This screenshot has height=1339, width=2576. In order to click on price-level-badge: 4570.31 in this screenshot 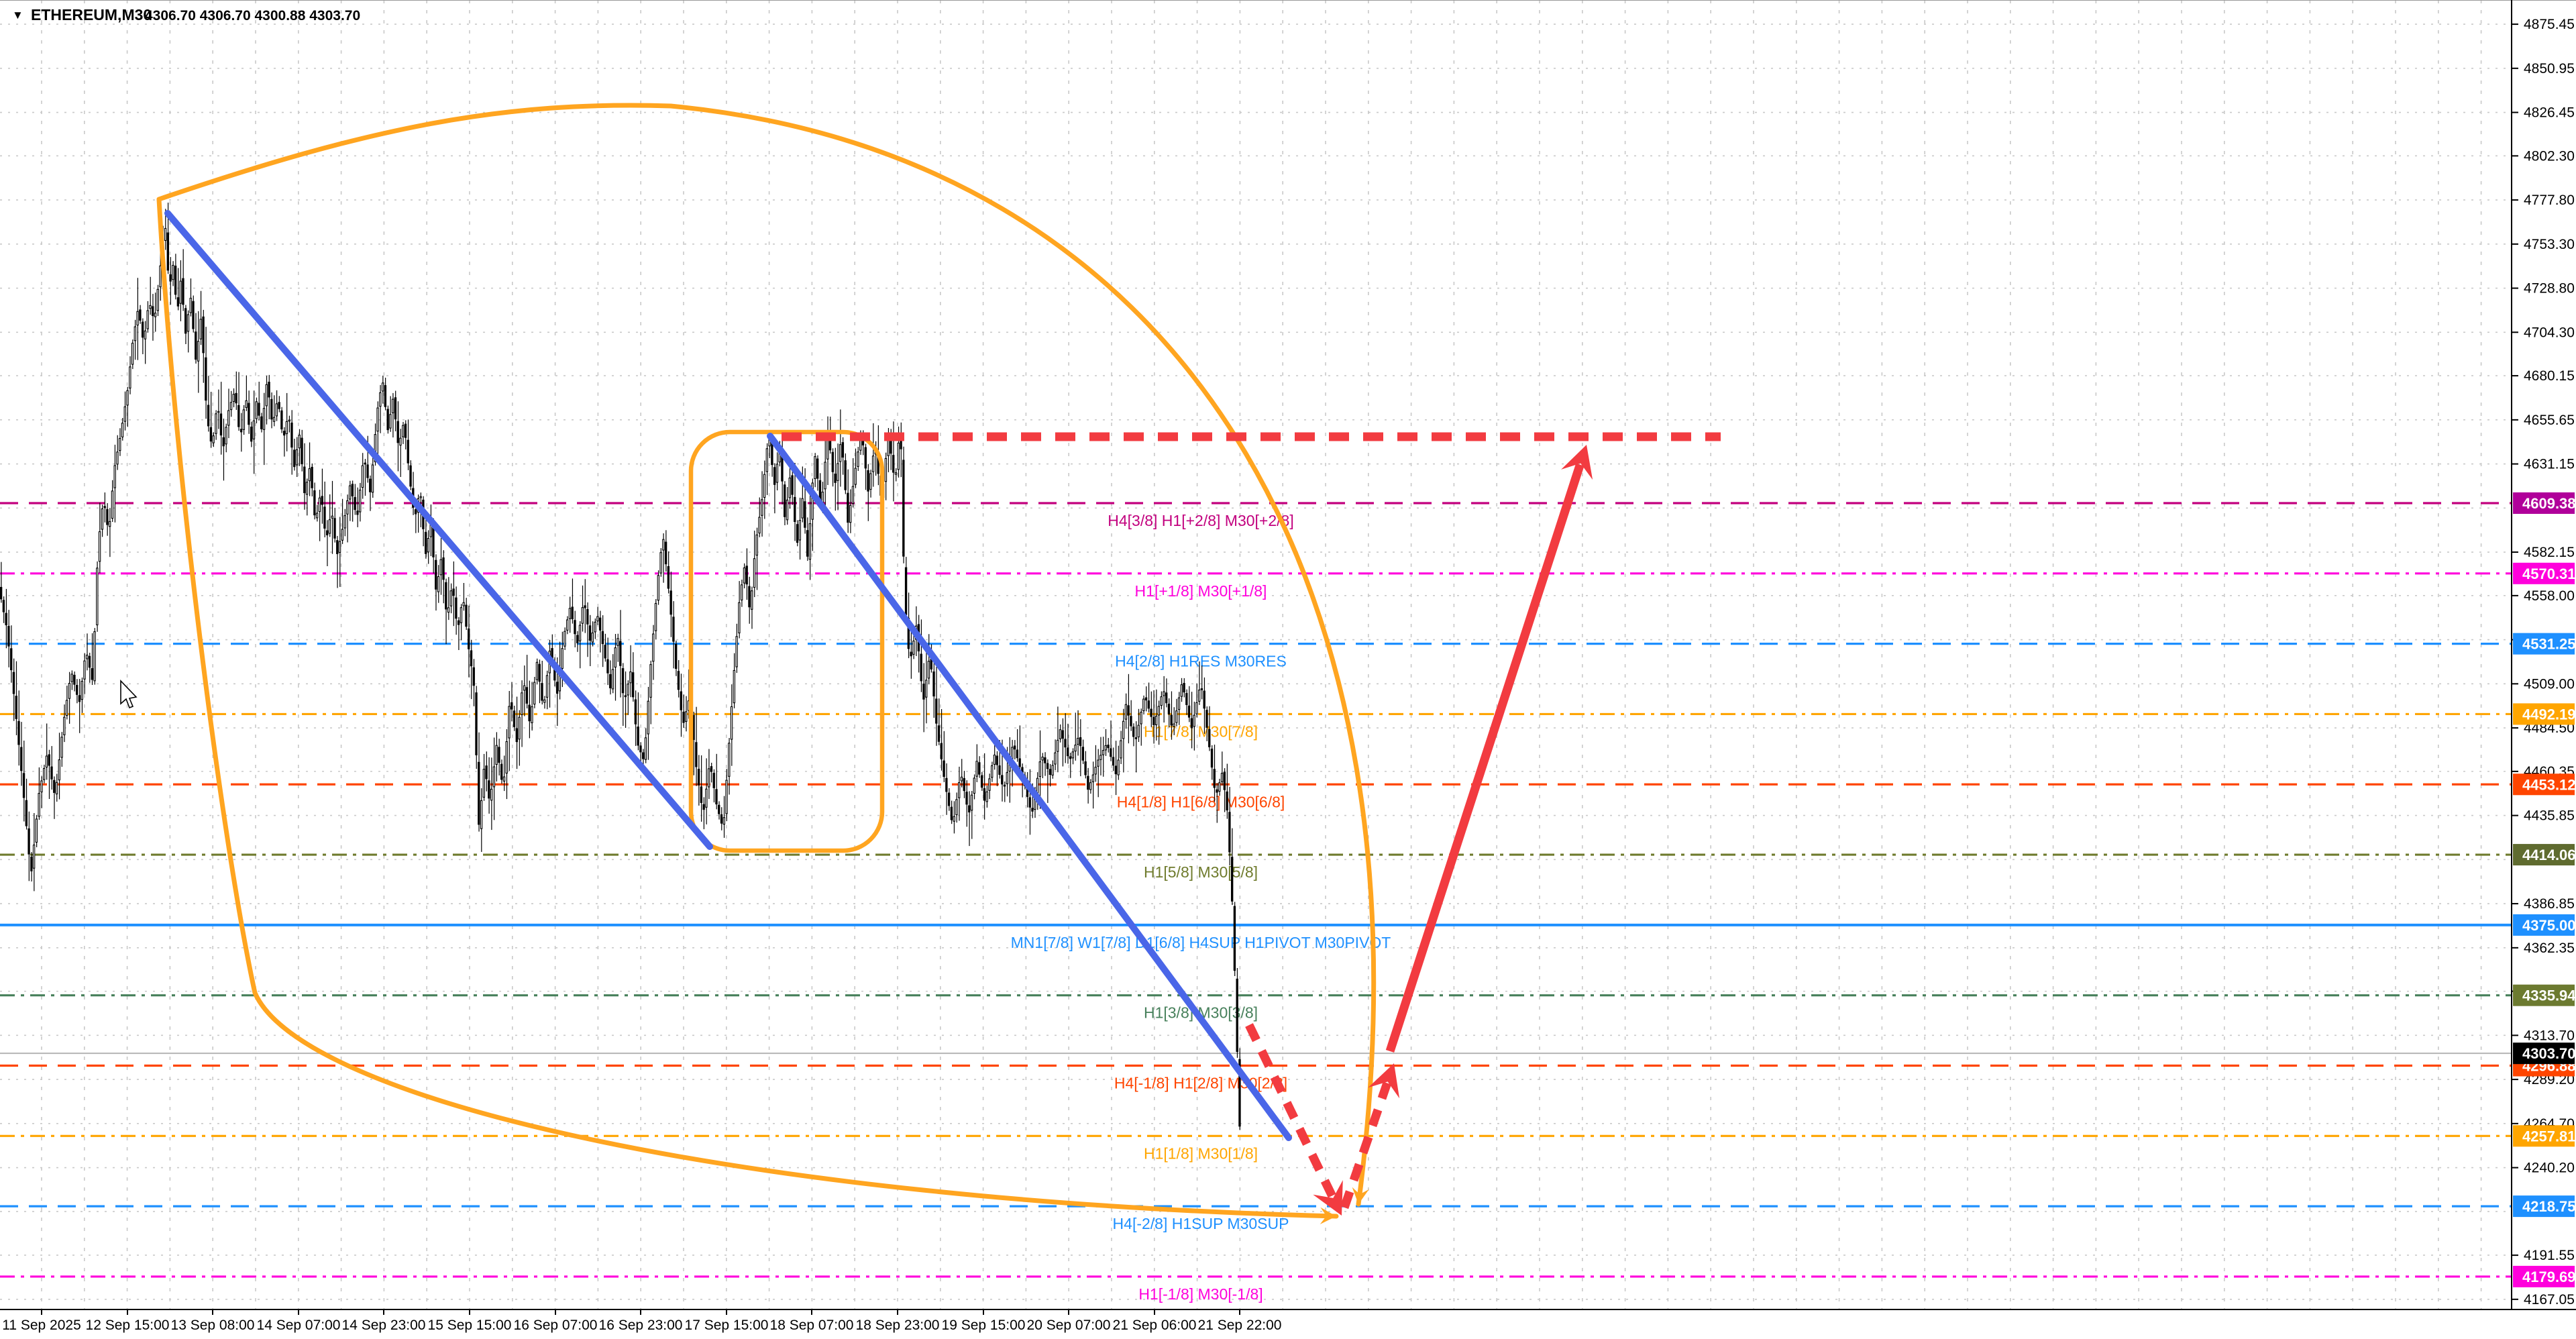, I will do `click(2549, 574)`.